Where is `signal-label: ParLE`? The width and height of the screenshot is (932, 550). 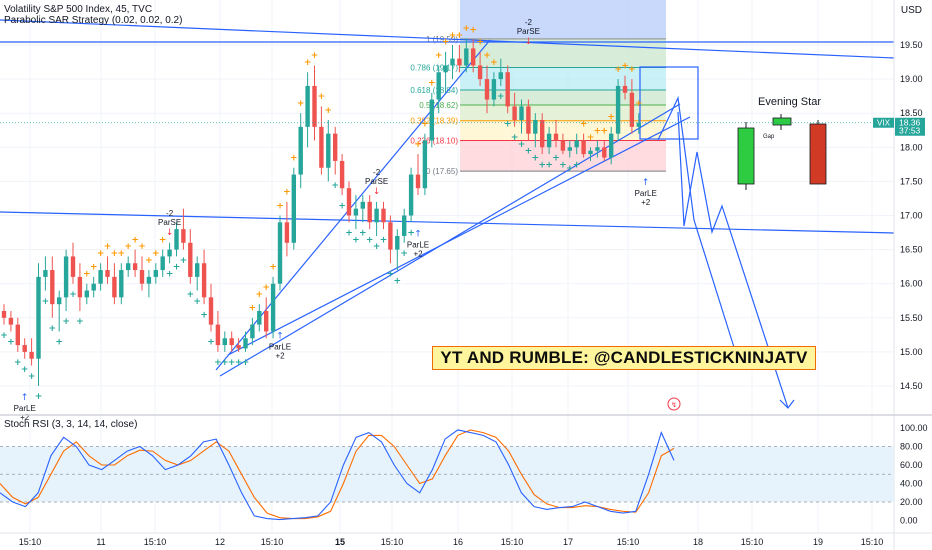 signal-label: ParLE is located at coordinates (25, 408).